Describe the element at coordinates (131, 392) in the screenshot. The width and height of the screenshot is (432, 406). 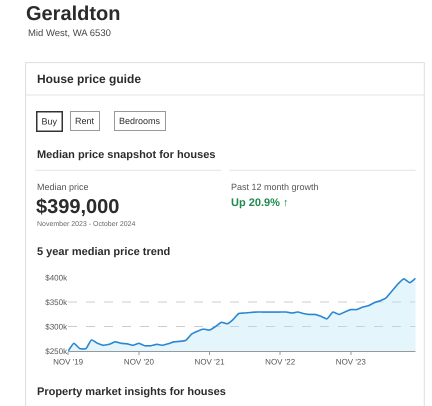
I see `text: Property market insights for houses` at that location.